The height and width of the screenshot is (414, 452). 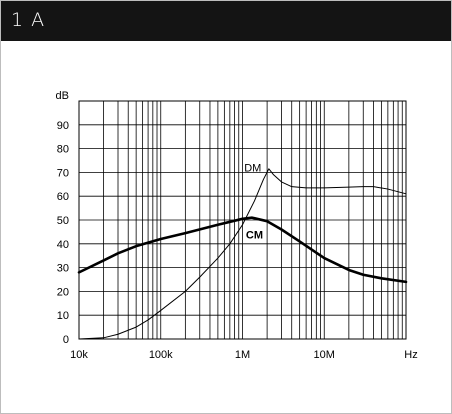 What do you see at coordinates (63, 197) in the screenshot?
I see `y-tick-label: 60` at bounding box center [63, 197].